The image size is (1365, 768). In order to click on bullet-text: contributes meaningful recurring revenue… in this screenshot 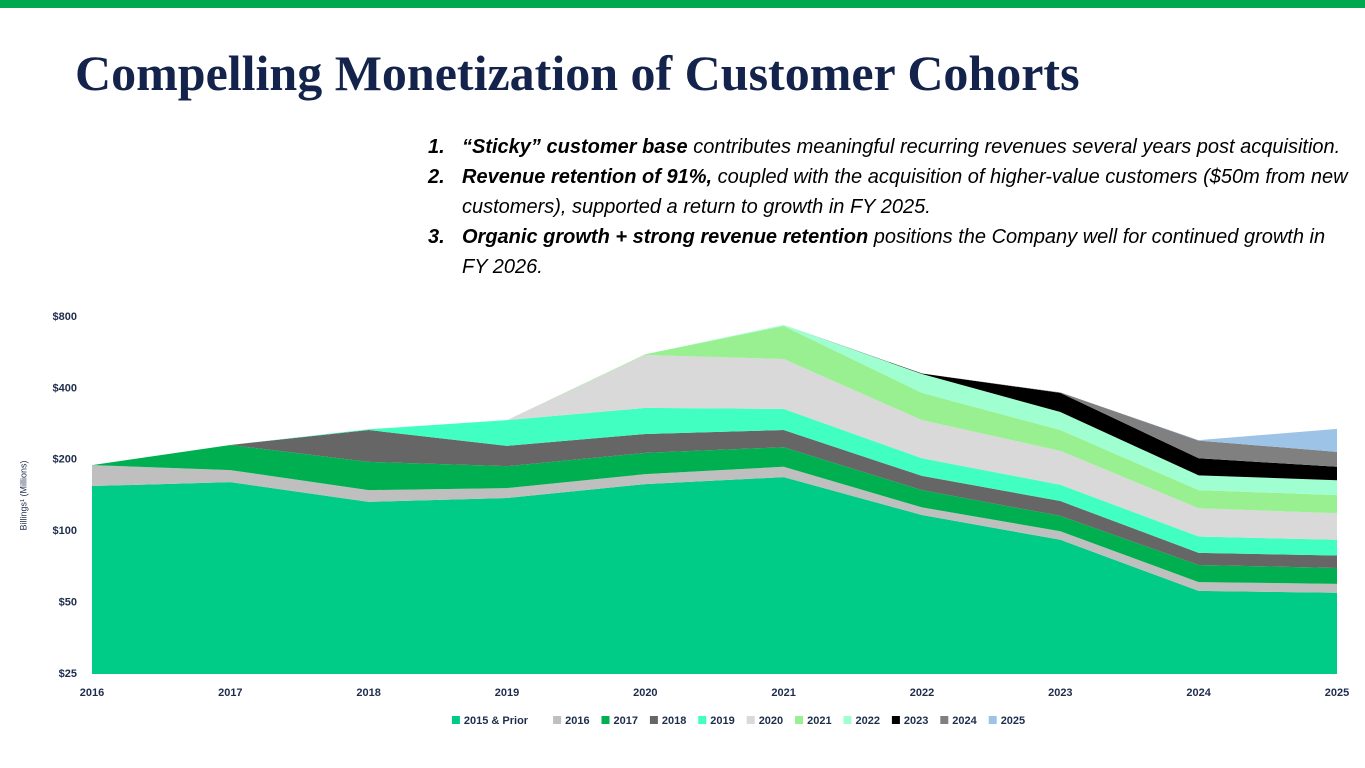, I will do `click(1017, 147)`.